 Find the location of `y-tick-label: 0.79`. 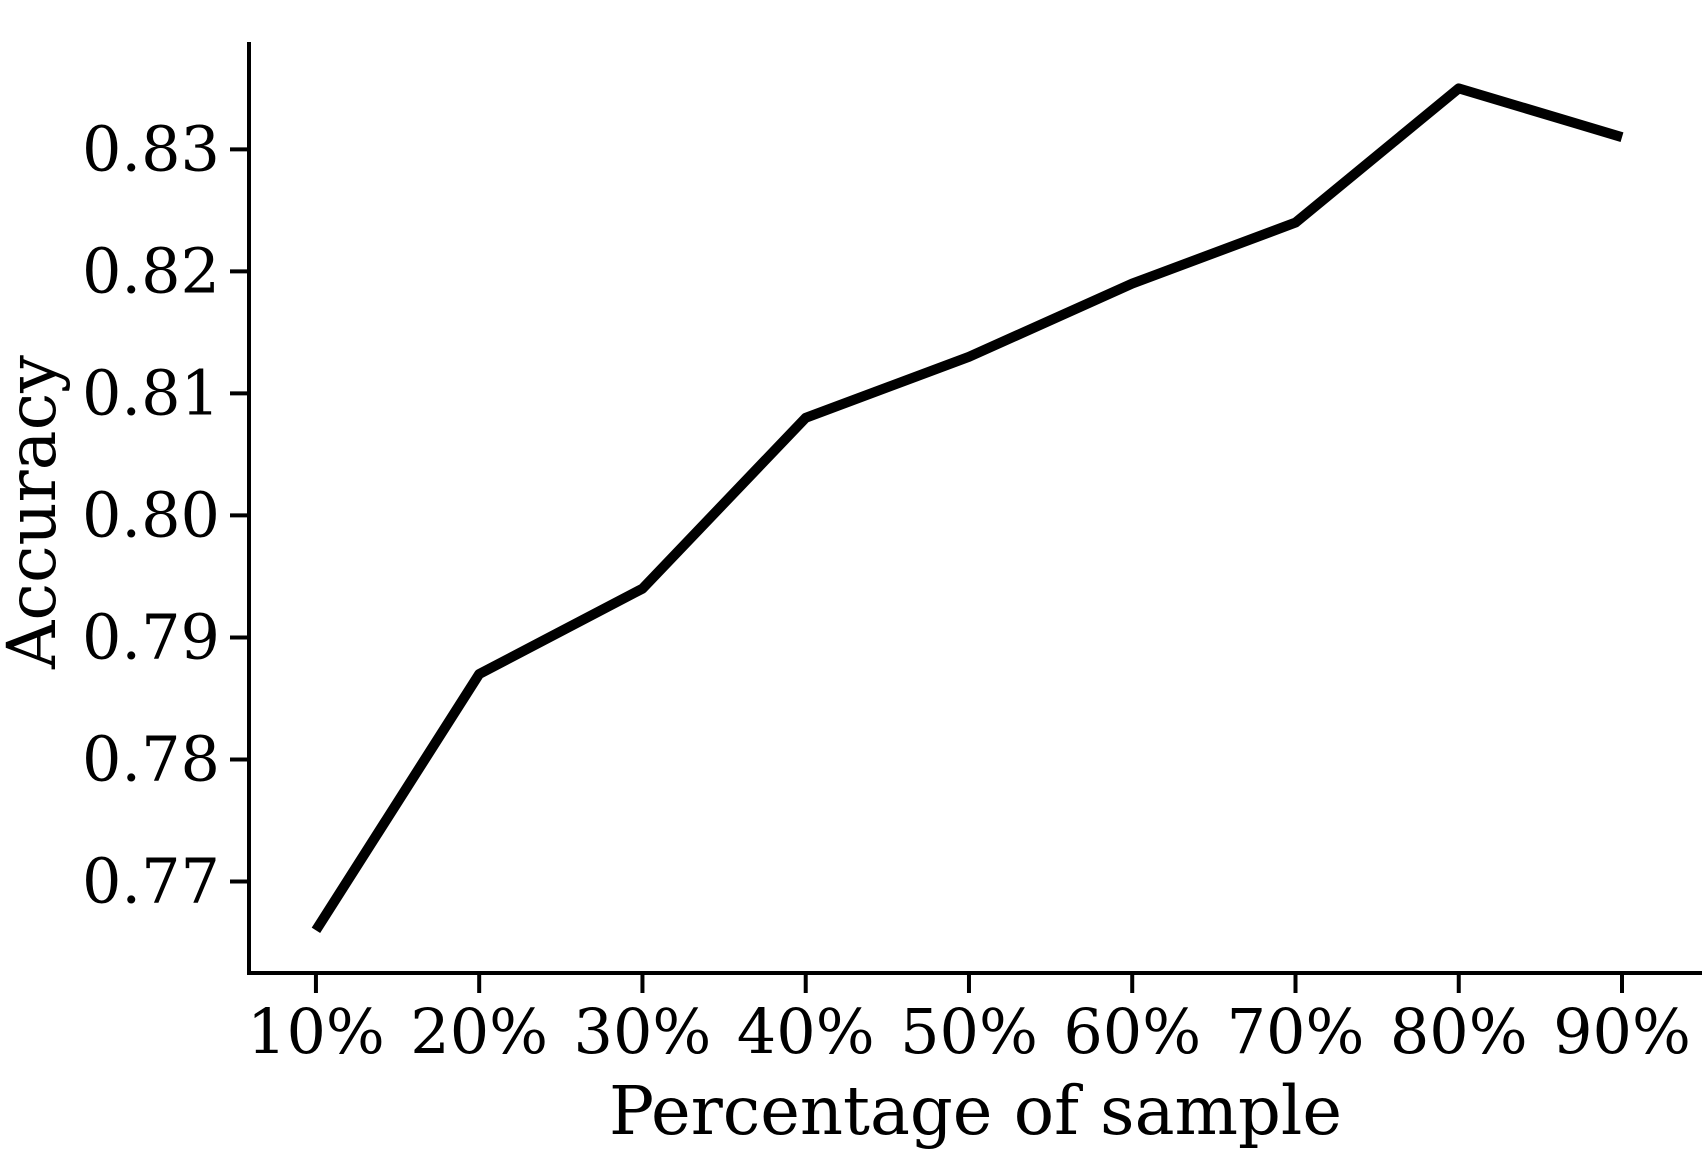

y-tick-label: 0.79 is located at coordinates (151, 636).